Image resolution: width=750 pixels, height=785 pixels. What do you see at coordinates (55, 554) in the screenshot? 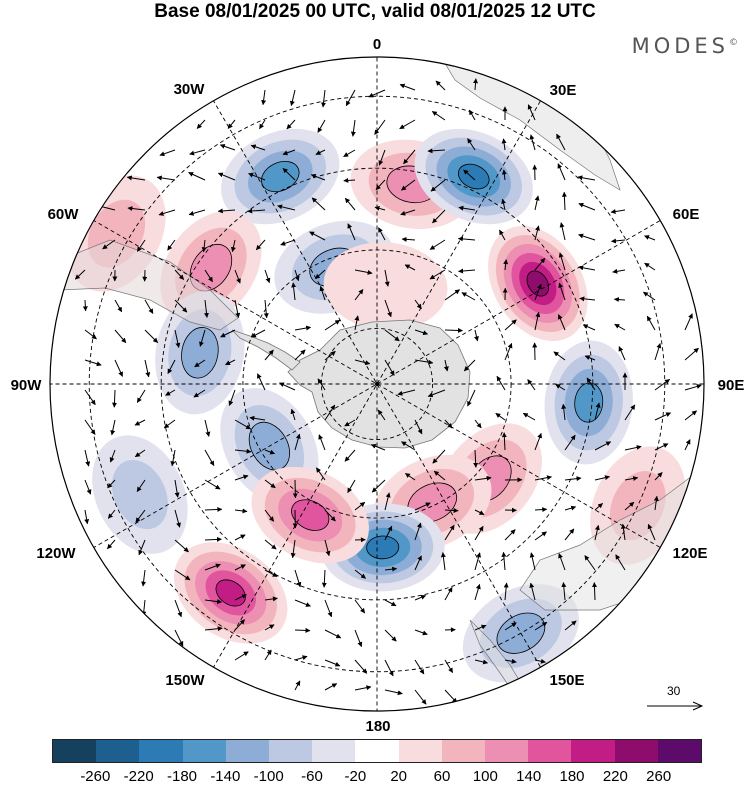
I see `lon-label-120w: 120W` at bounding box center [55, 554].